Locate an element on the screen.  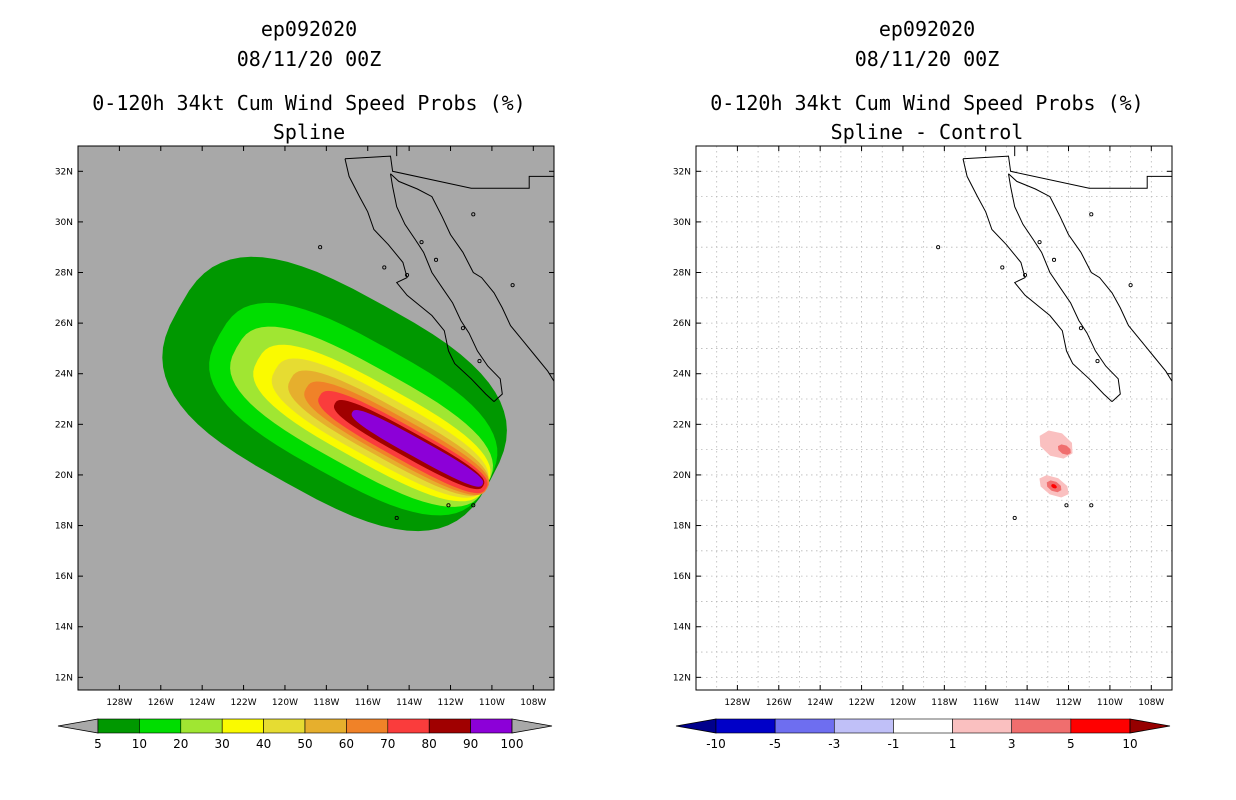
left-colorbar-label: 80 is located at coordinates (429, 744).